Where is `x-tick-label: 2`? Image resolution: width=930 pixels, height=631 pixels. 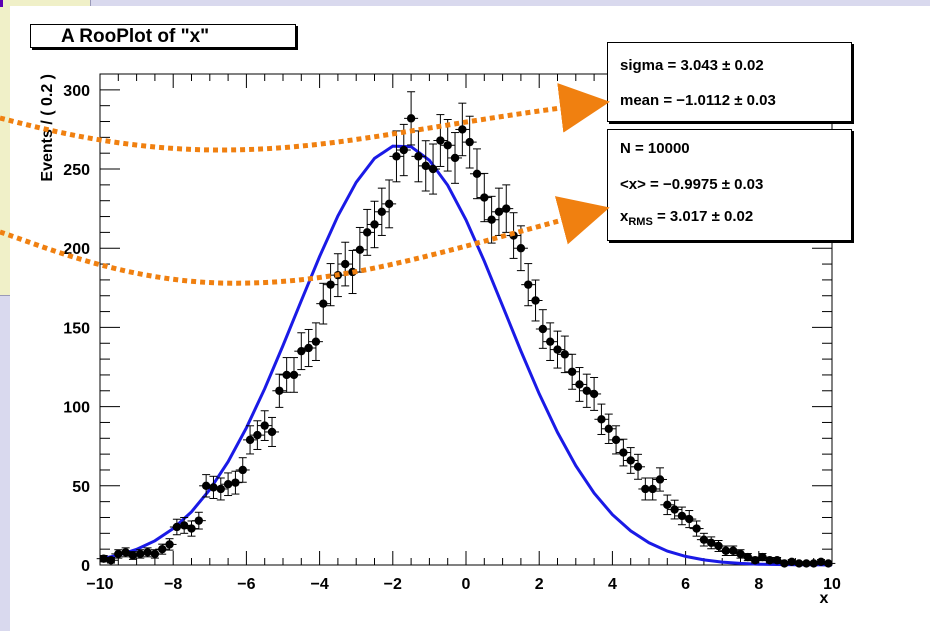
x-tick-label: 2 is located at coordinates (539, 584).